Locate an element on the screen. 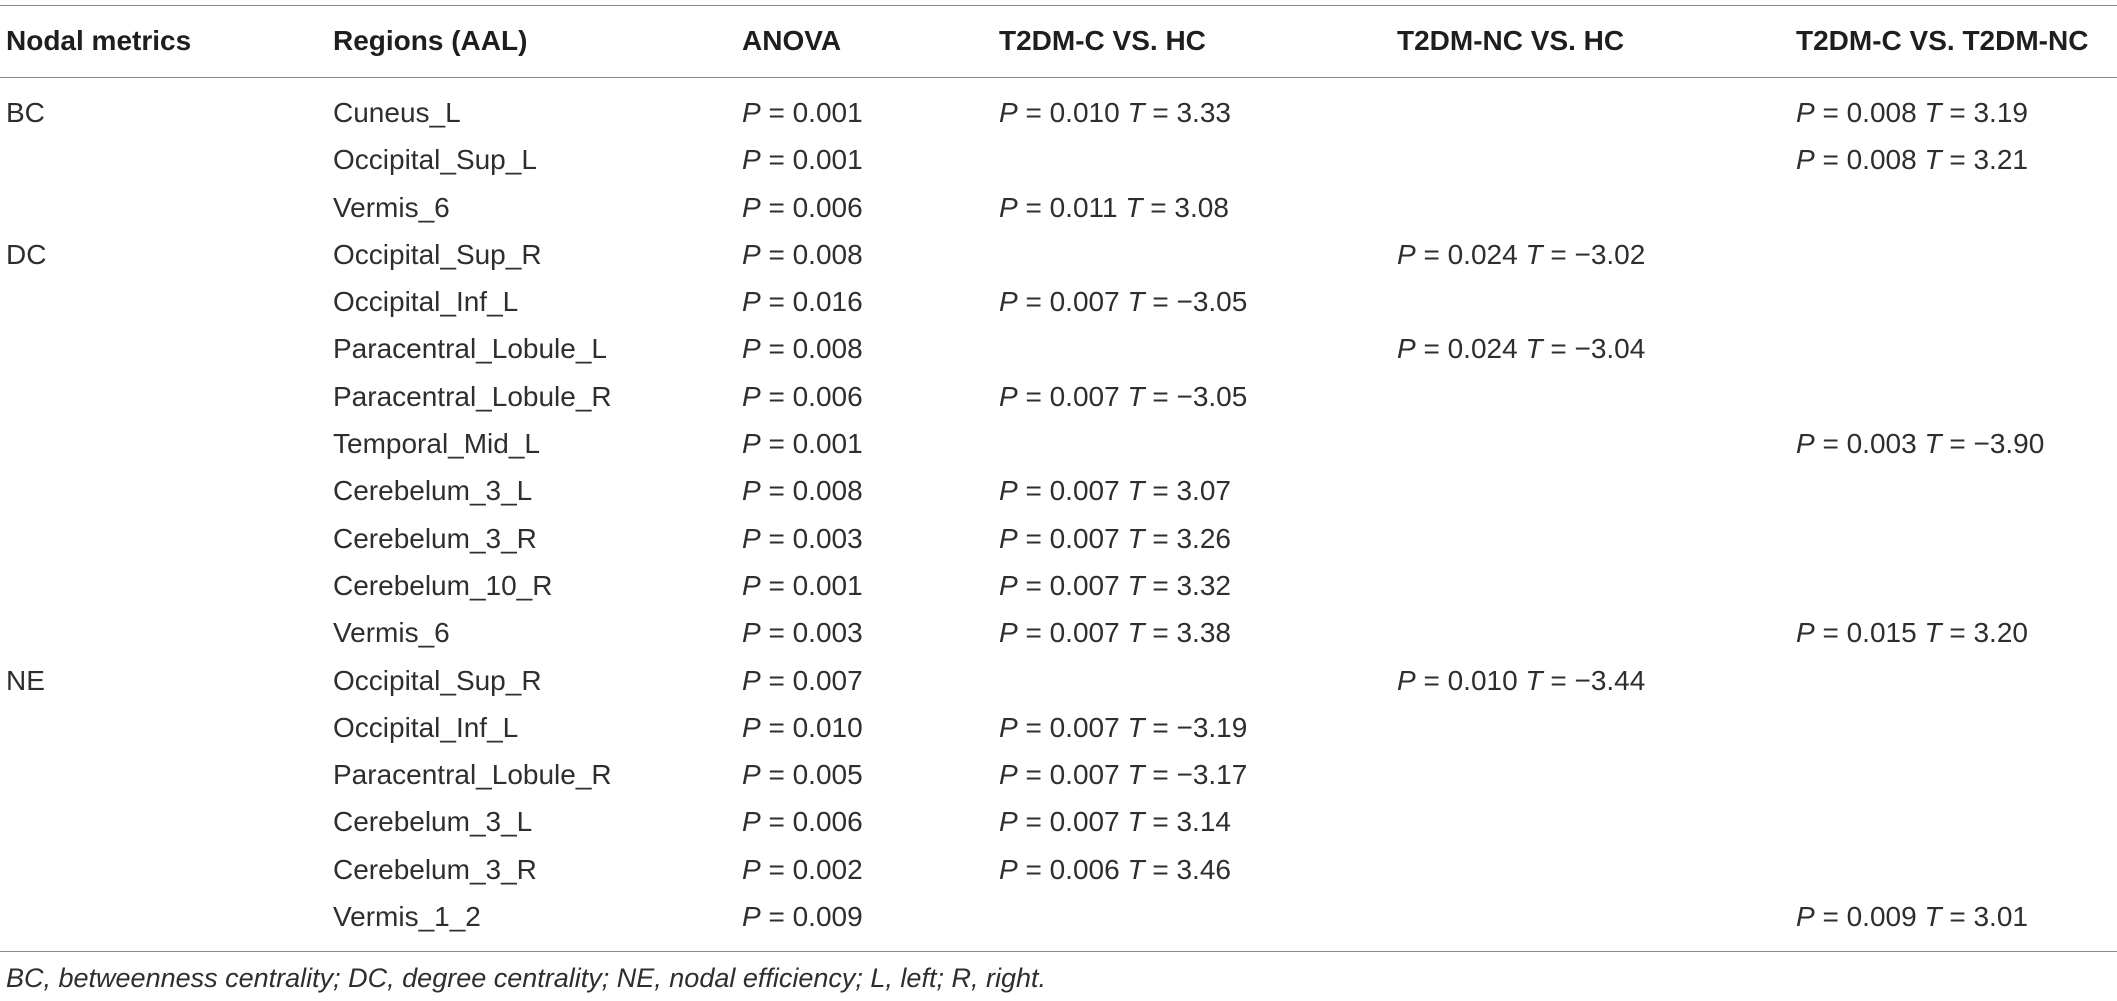  cell-t2dmc-vs-t2dmnc: P = 0.003 T = −3.90 is located at coordinates (1920, 444).